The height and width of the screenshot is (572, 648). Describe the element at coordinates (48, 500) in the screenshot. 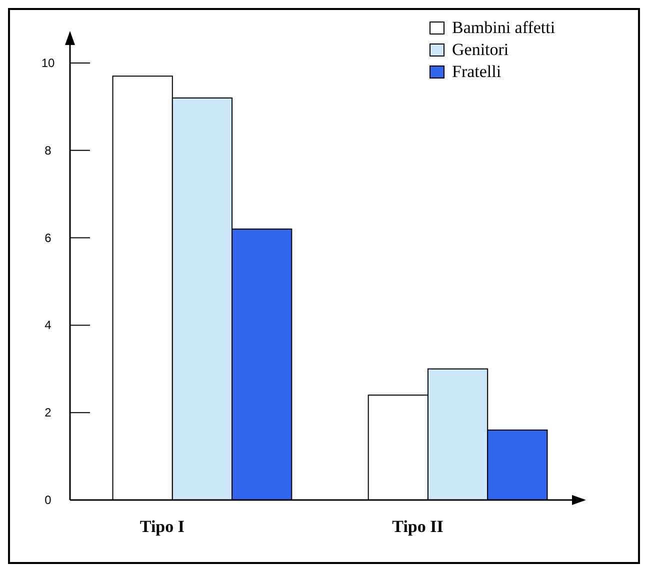

I see `y-tick-label: 0` at that location.